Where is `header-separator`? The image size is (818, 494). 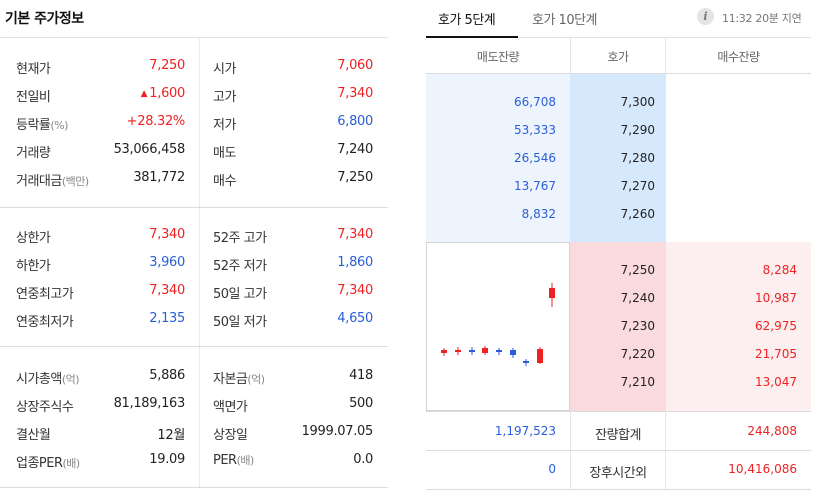
header-separator is located at coordinates (618, 56).